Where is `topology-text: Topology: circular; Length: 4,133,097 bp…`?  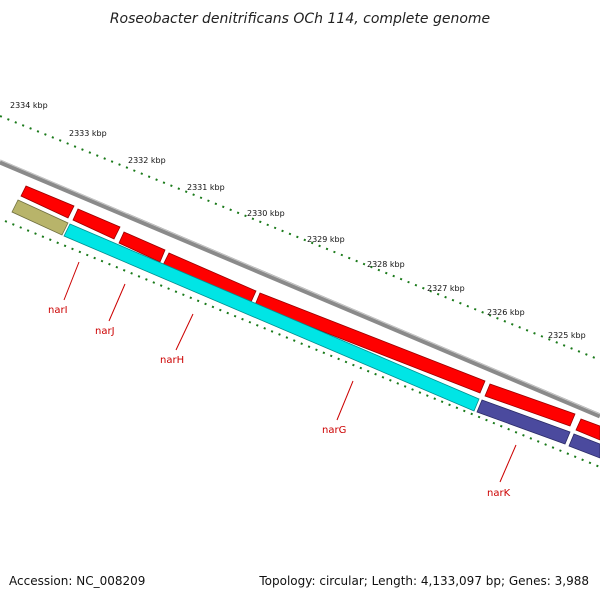
topology-text: Topology: circular; Length: 4,133,097 bp… is located at coordinates (424, 581).